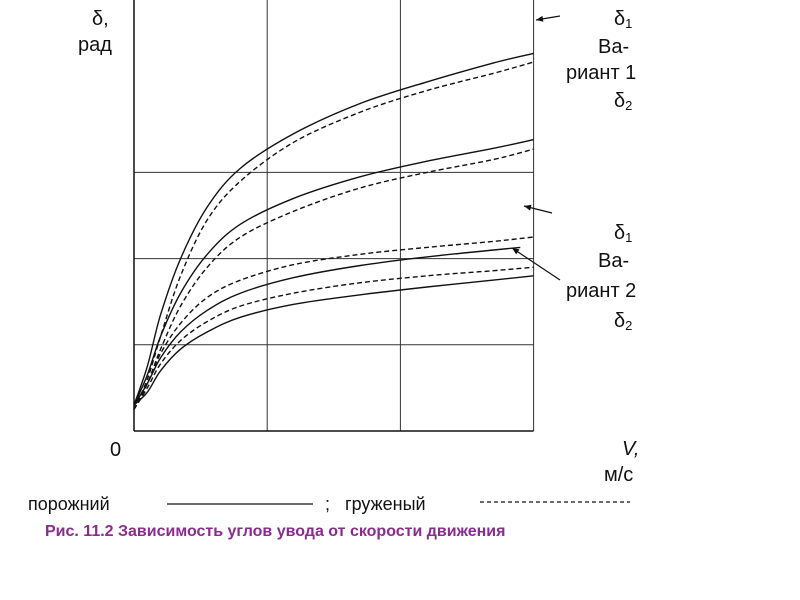 This screenshot has height=600, width=800. Describe the element at coordinates (623, 321) in the screenshot. I see `v2-delta2-label: δ2` at that location.